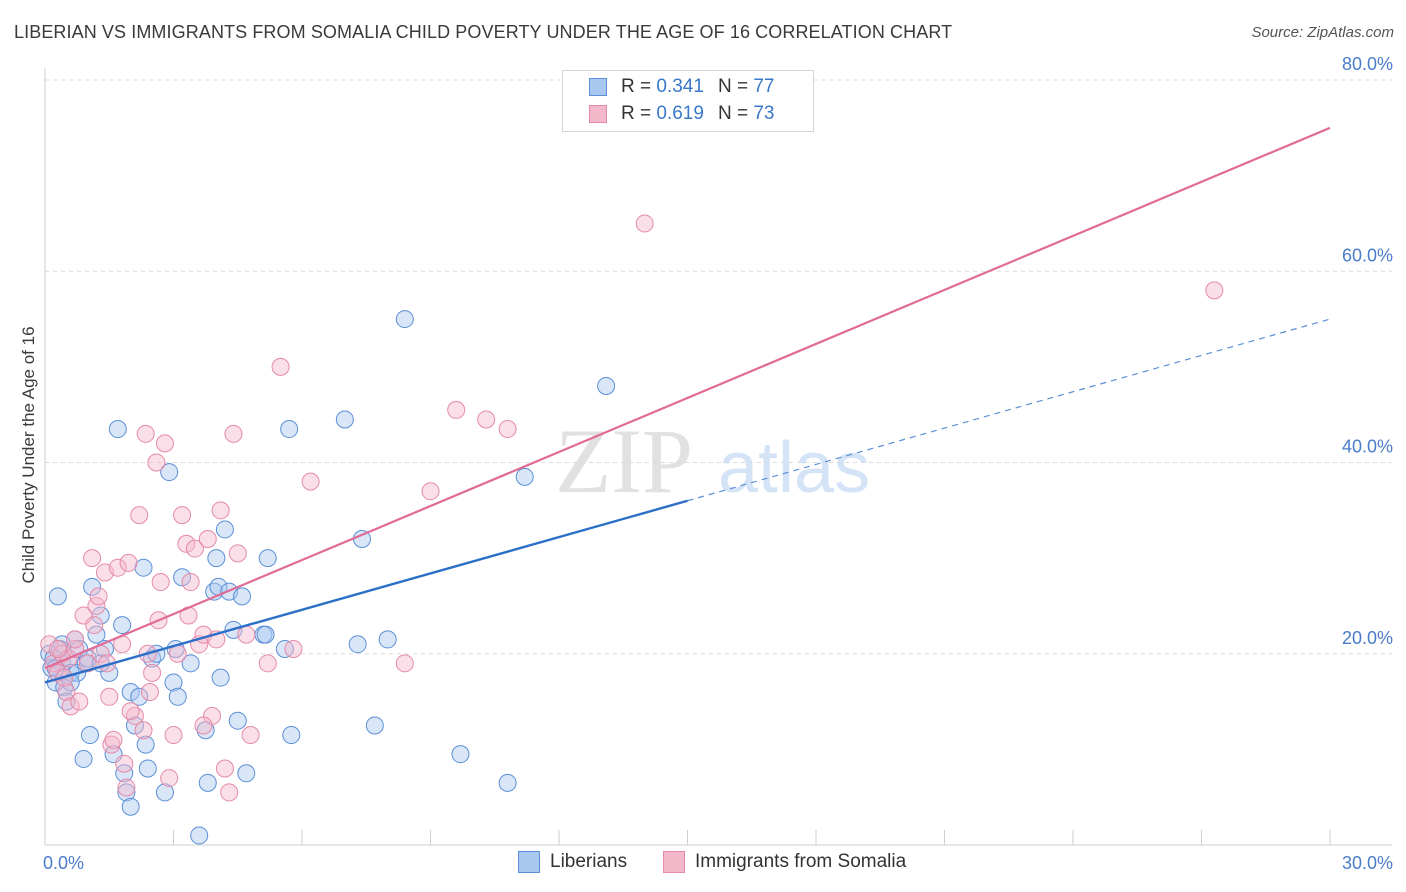  I want to click on legend-label-liberians: Liberians, so click(589, 861).